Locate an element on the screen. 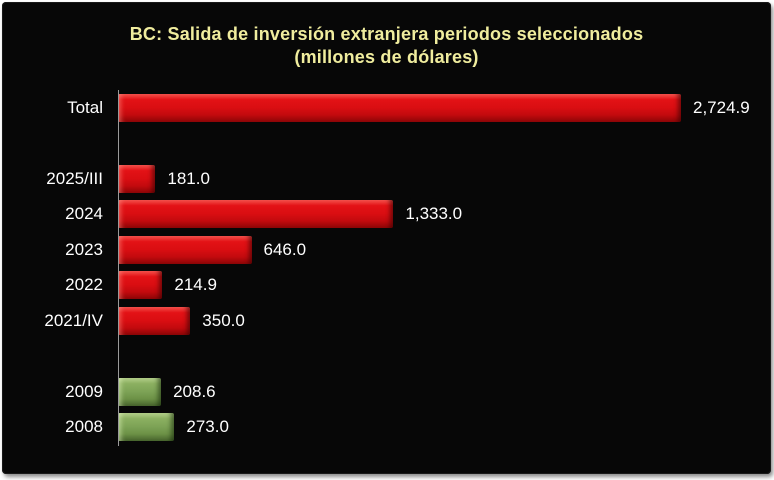  category-label: 2022 is located at coordinates (84, 285).